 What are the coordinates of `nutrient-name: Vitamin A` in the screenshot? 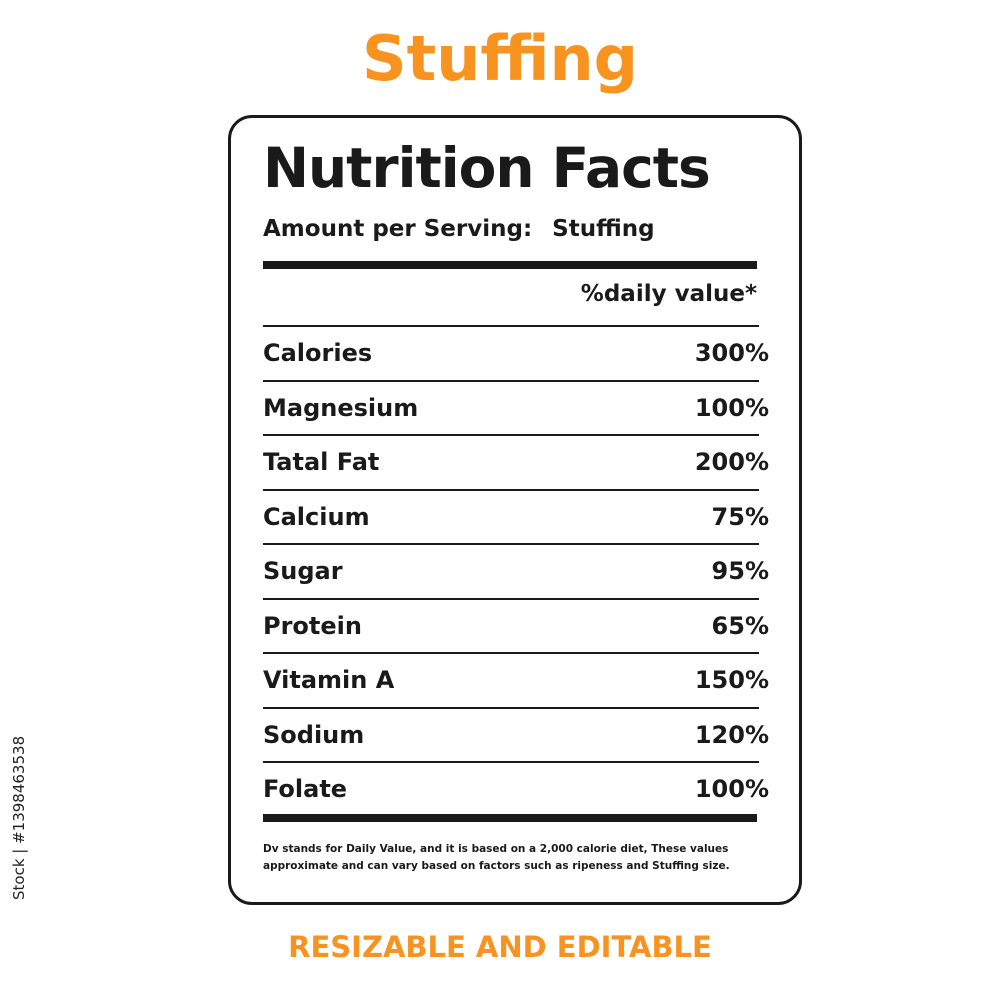 It's located at (329, 680).